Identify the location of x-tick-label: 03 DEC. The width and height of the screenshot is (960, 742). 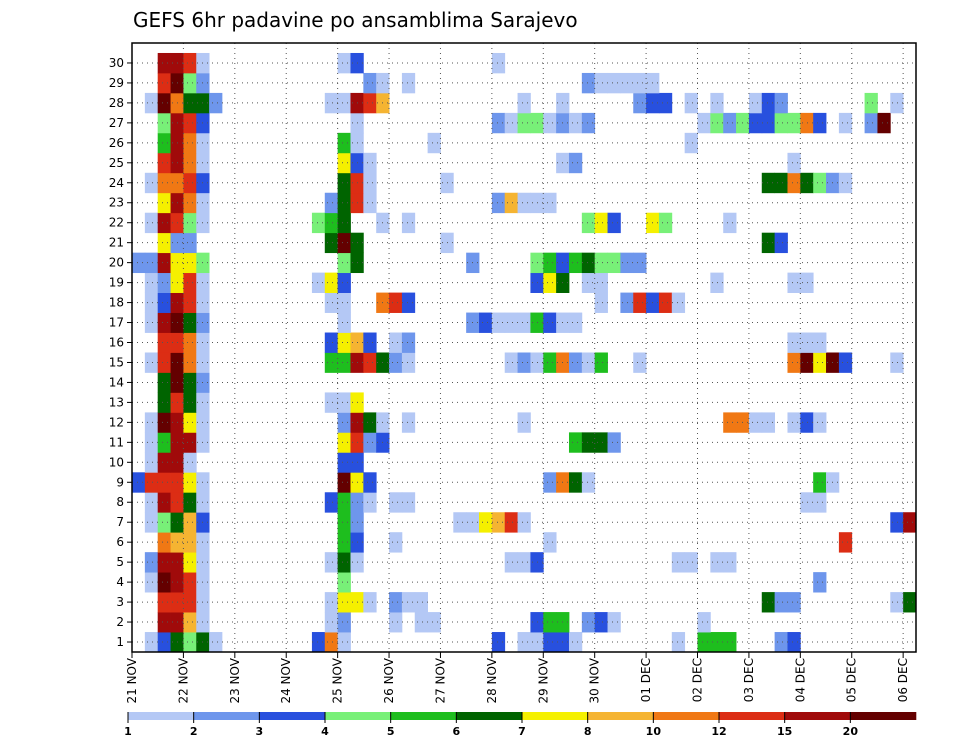
(749, 680).